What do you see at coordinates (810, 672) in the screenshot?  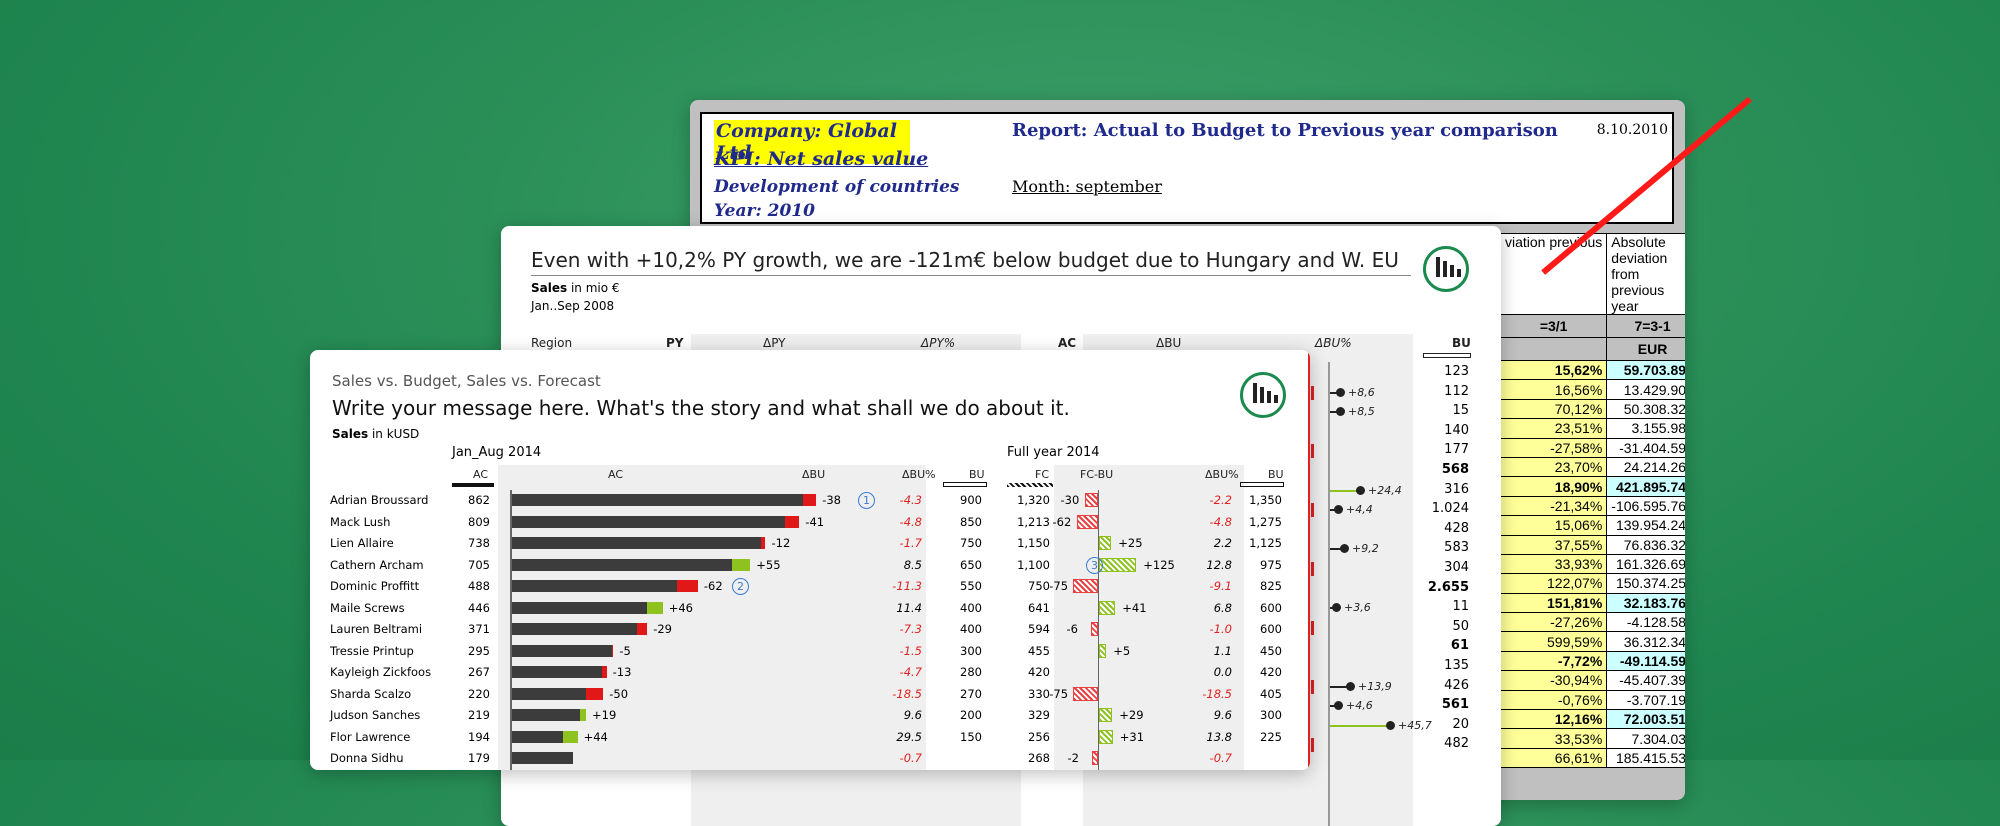 I see `table-row: Kayleigh Zickfoos 267 -13 -4.7 280 420 0.0 420` at bounding box center [810, 672].